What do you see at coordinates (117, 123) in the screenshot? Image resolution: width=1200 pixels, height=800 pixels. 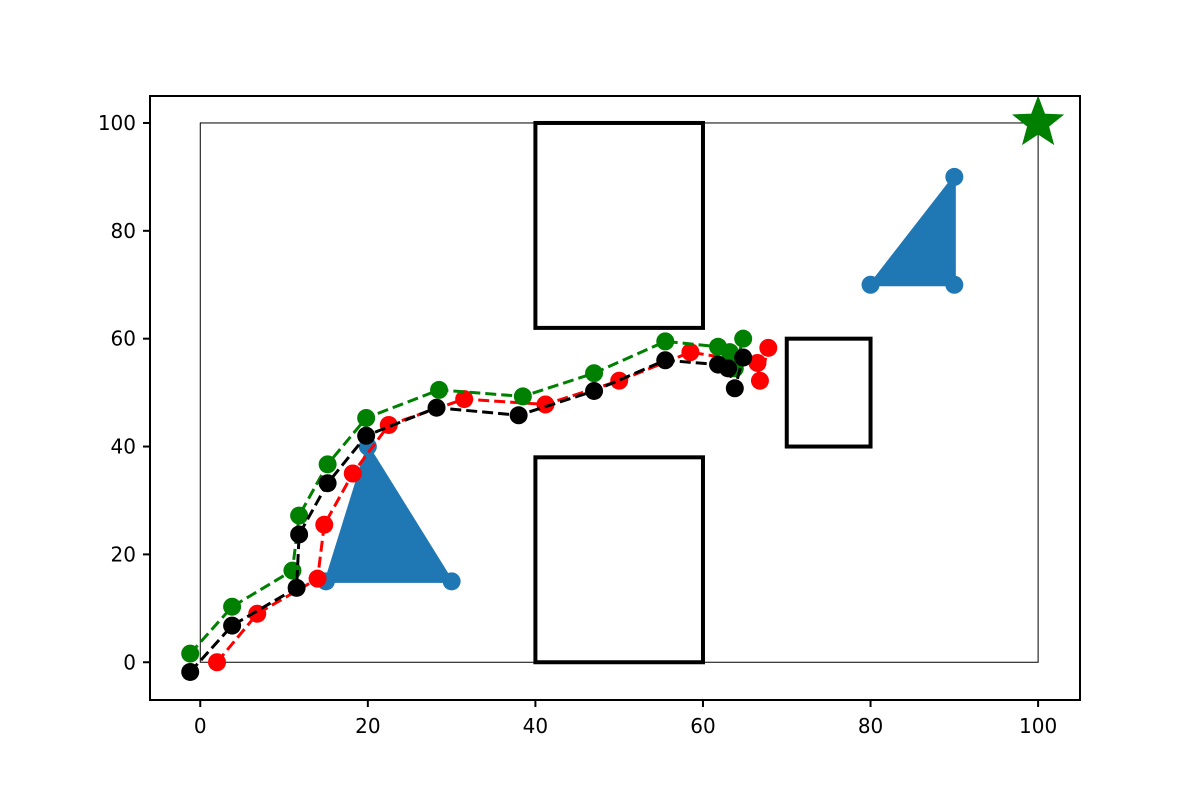 I see `y-tick-label: 100` at bounding box center [117, 123].